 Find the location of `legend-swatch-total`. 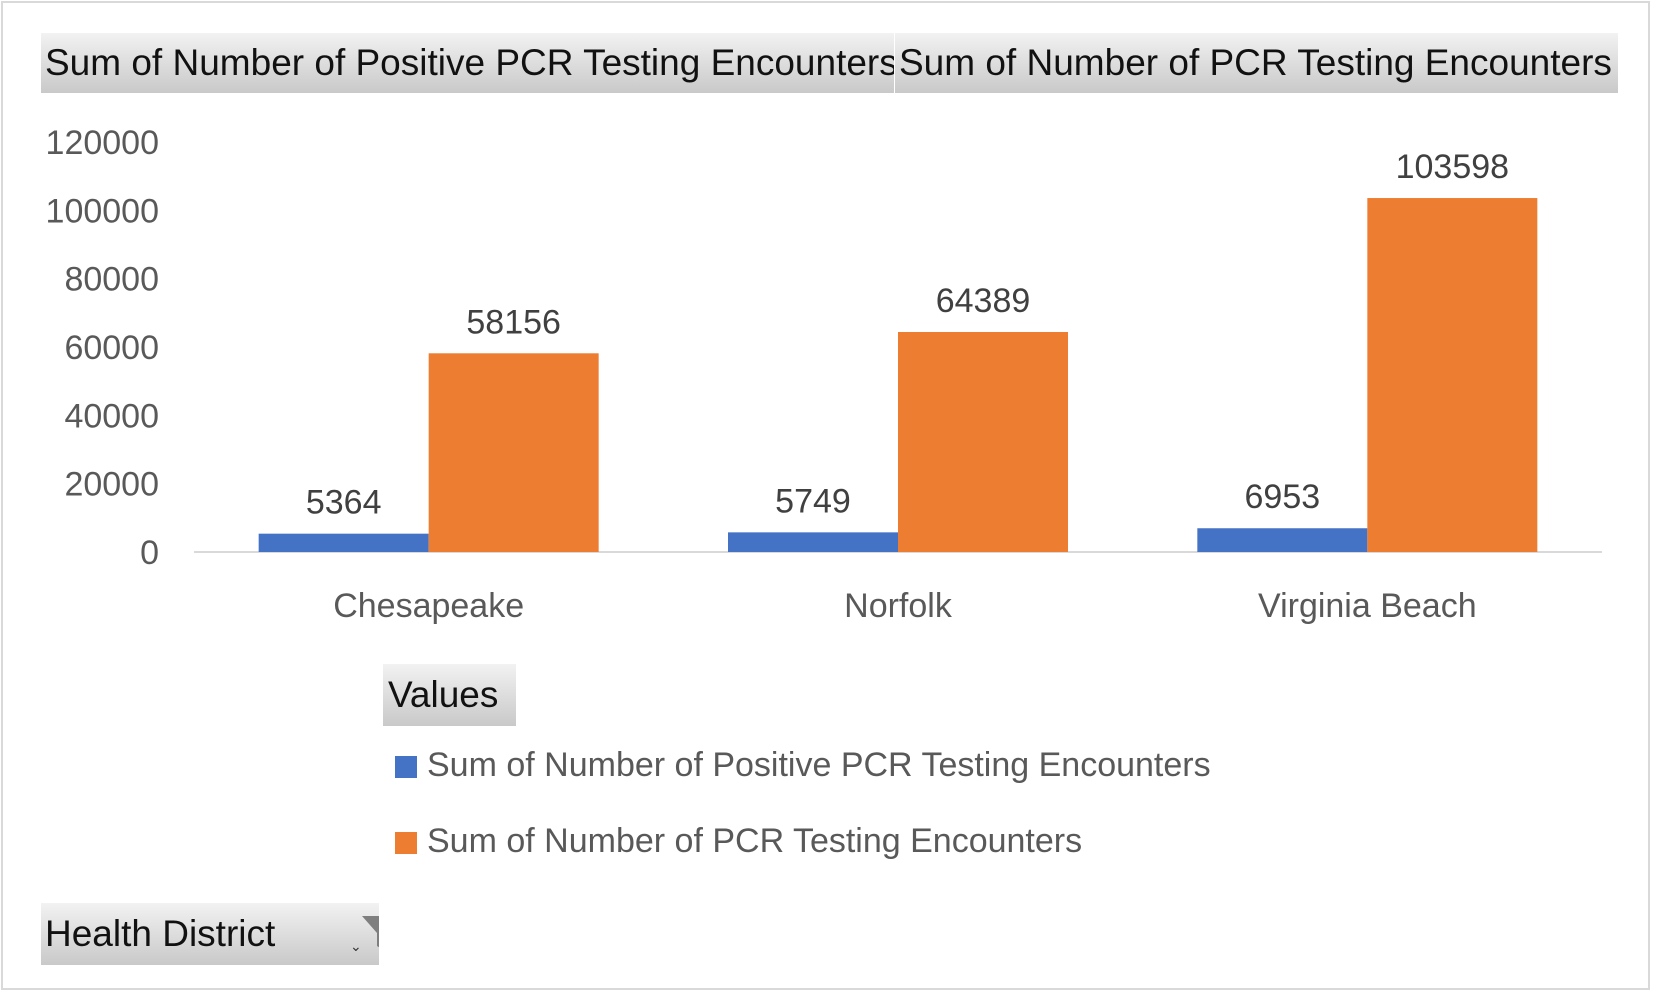

legend-swatch-total is located at coordinates (406, 843).